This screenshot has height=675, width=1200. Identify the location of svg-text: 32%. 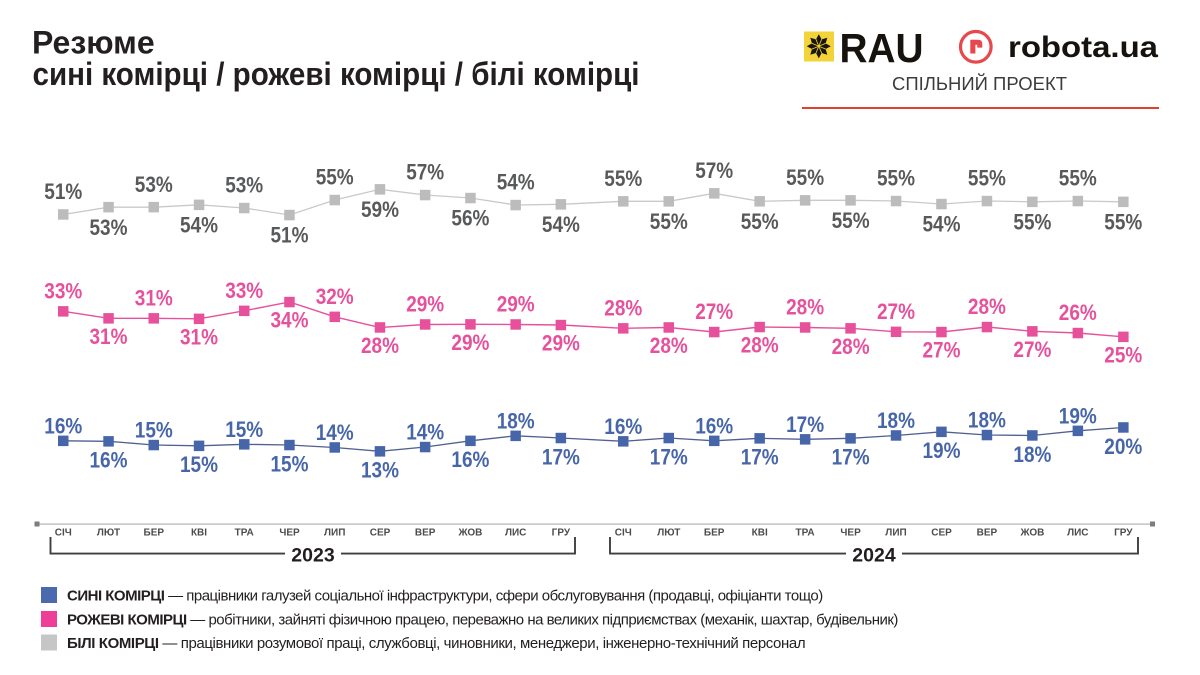
(335, 296).